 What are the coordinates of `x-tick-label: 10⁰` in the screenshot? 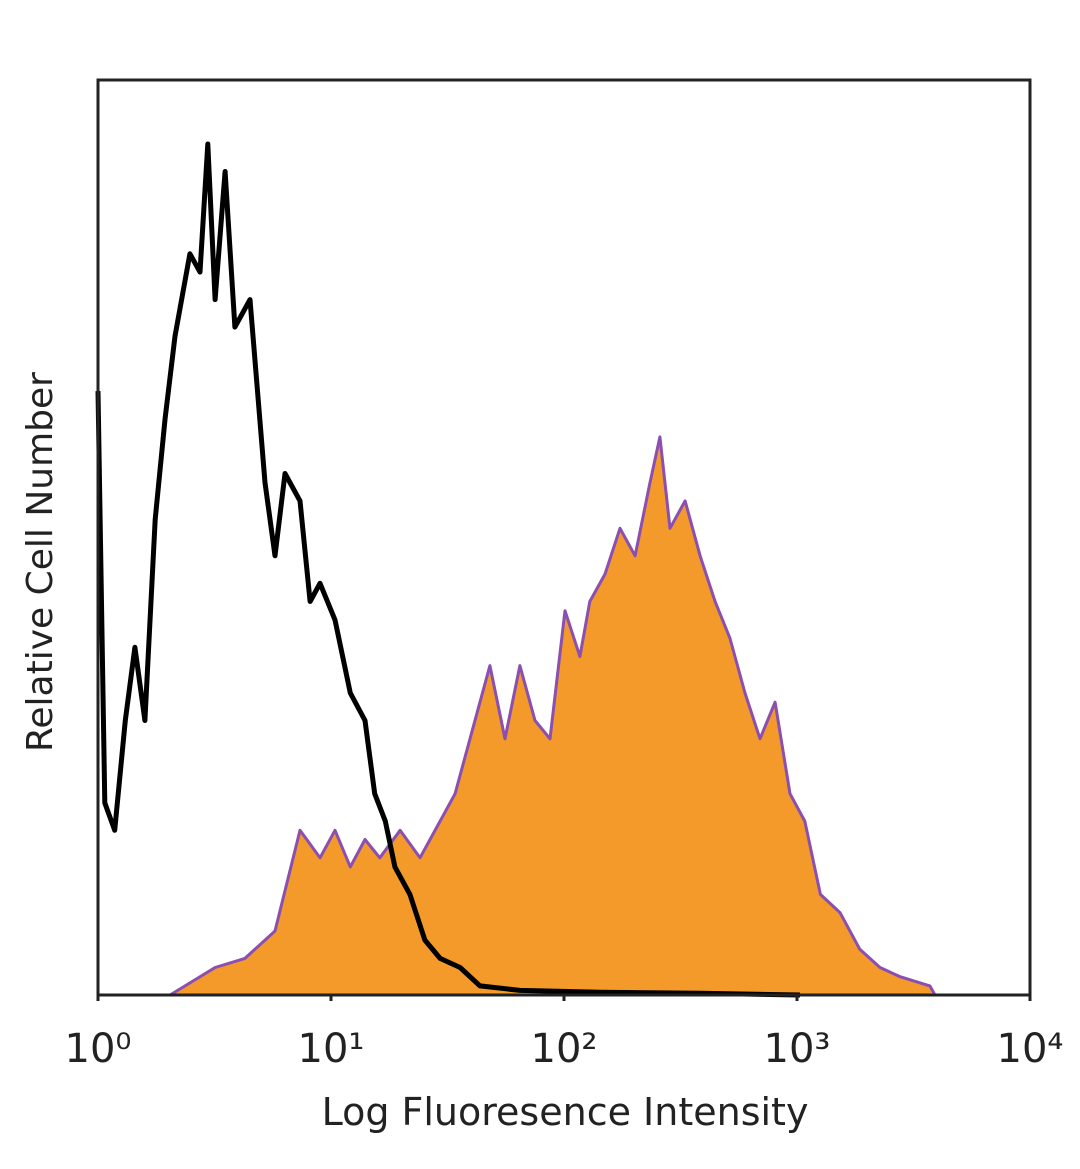 It's located at (98, 1049).